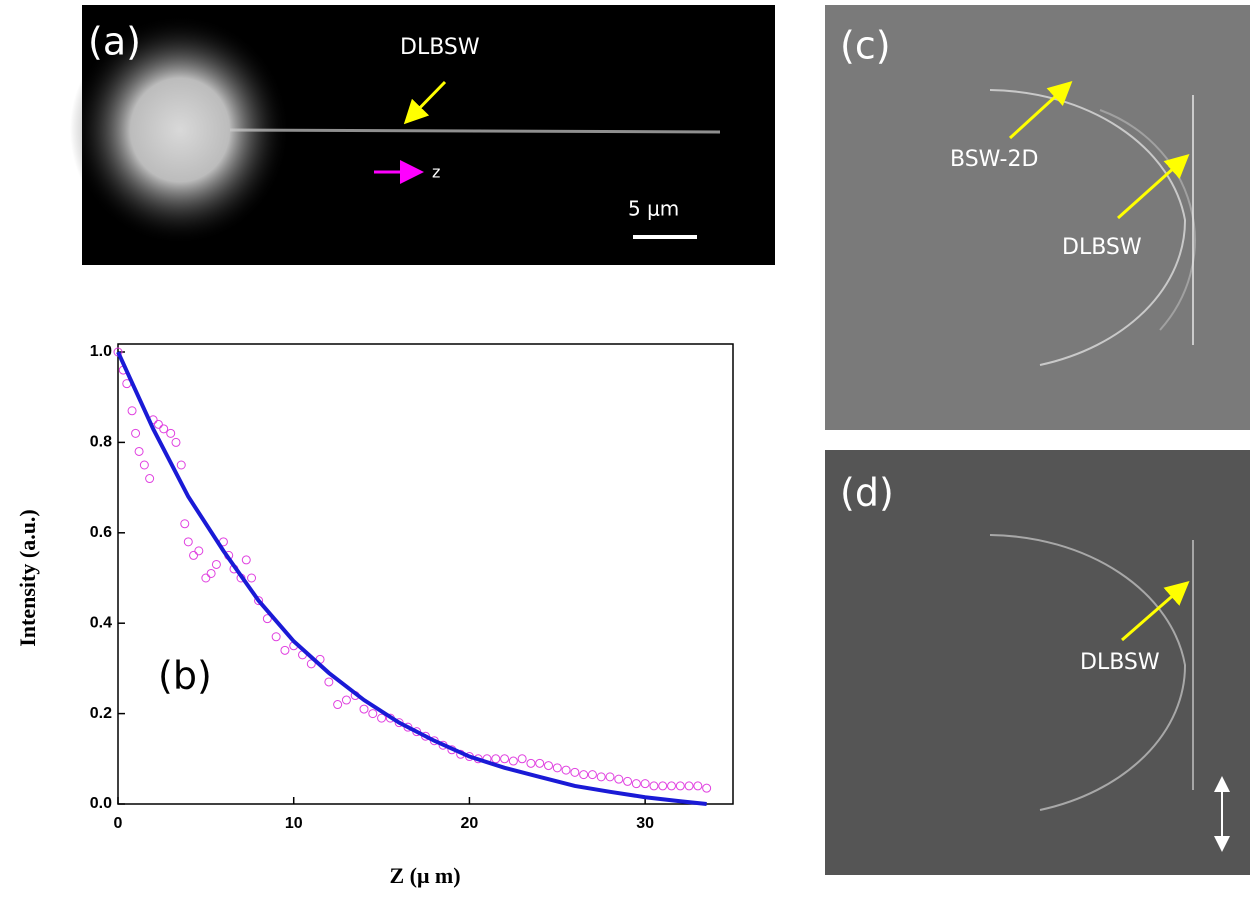 This screenshot has width=1253, height=899. What do you see at coordinates (101, 713) in the screenshot?
I see `y-tick-label: 0.2` at bounding box center [101, 713].